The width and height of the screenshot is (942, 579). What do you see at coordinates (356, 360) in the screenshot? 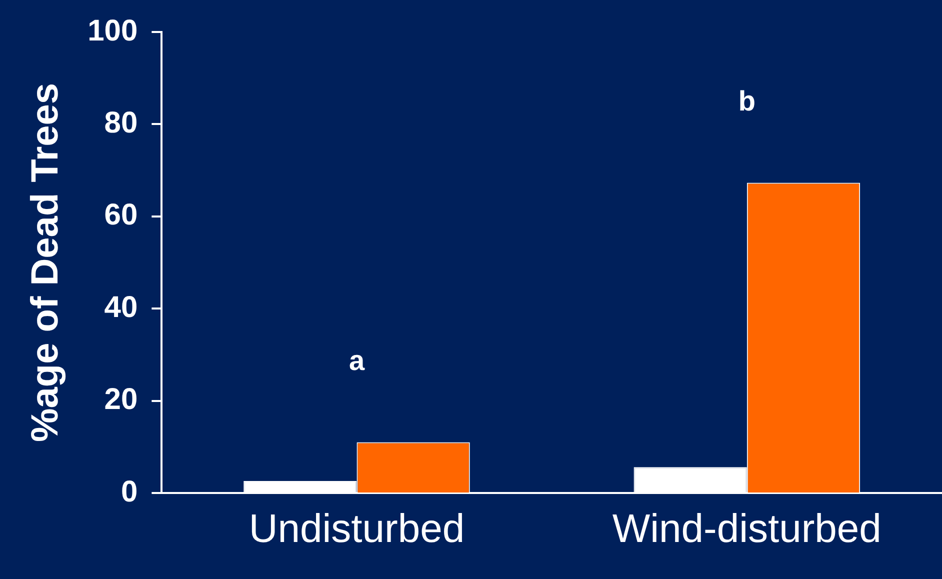
I see `annotation: a` at bounding box center [356, 360].